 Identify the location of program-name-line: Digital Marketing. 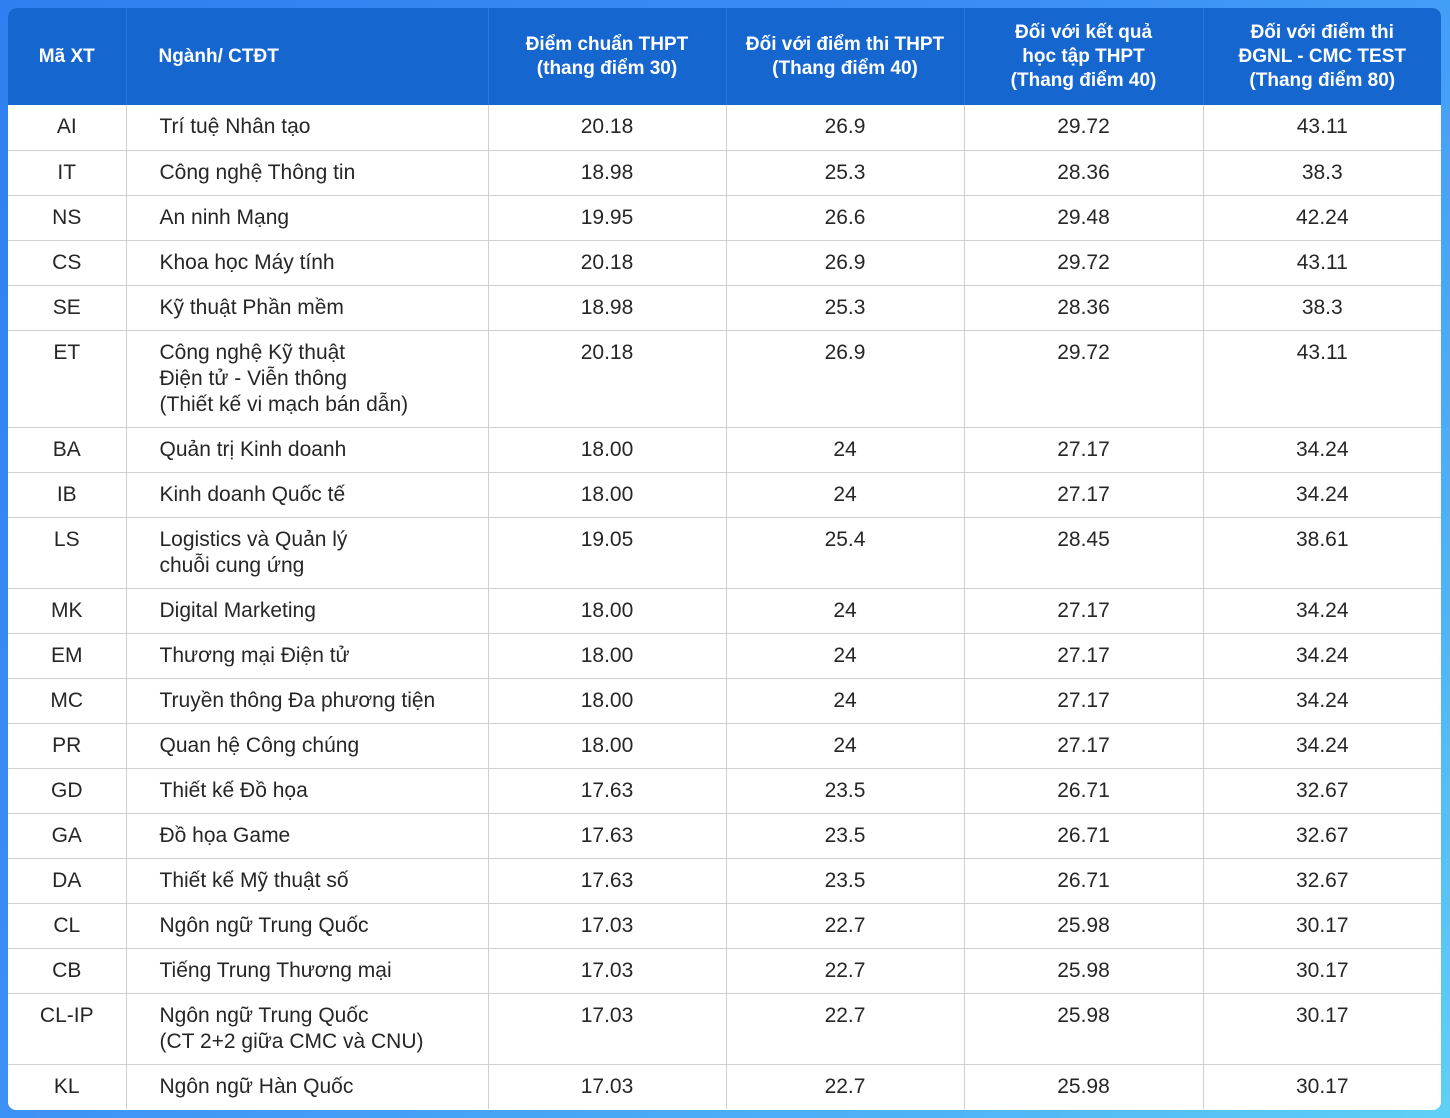
(237, 610).